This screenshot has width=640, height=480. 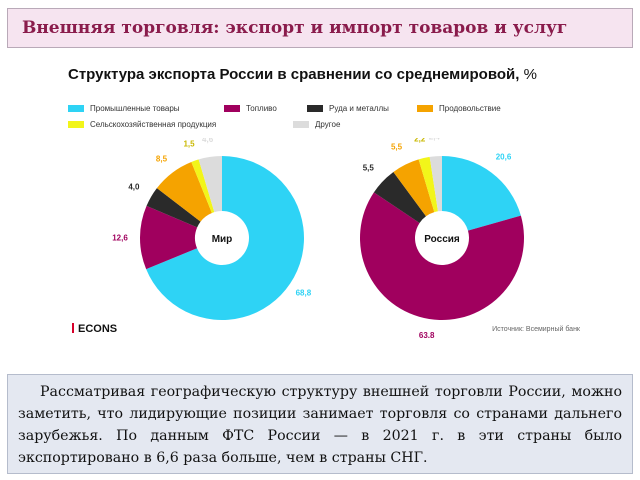 I want to click on russia-slice-other, so click(x=435, y=184).